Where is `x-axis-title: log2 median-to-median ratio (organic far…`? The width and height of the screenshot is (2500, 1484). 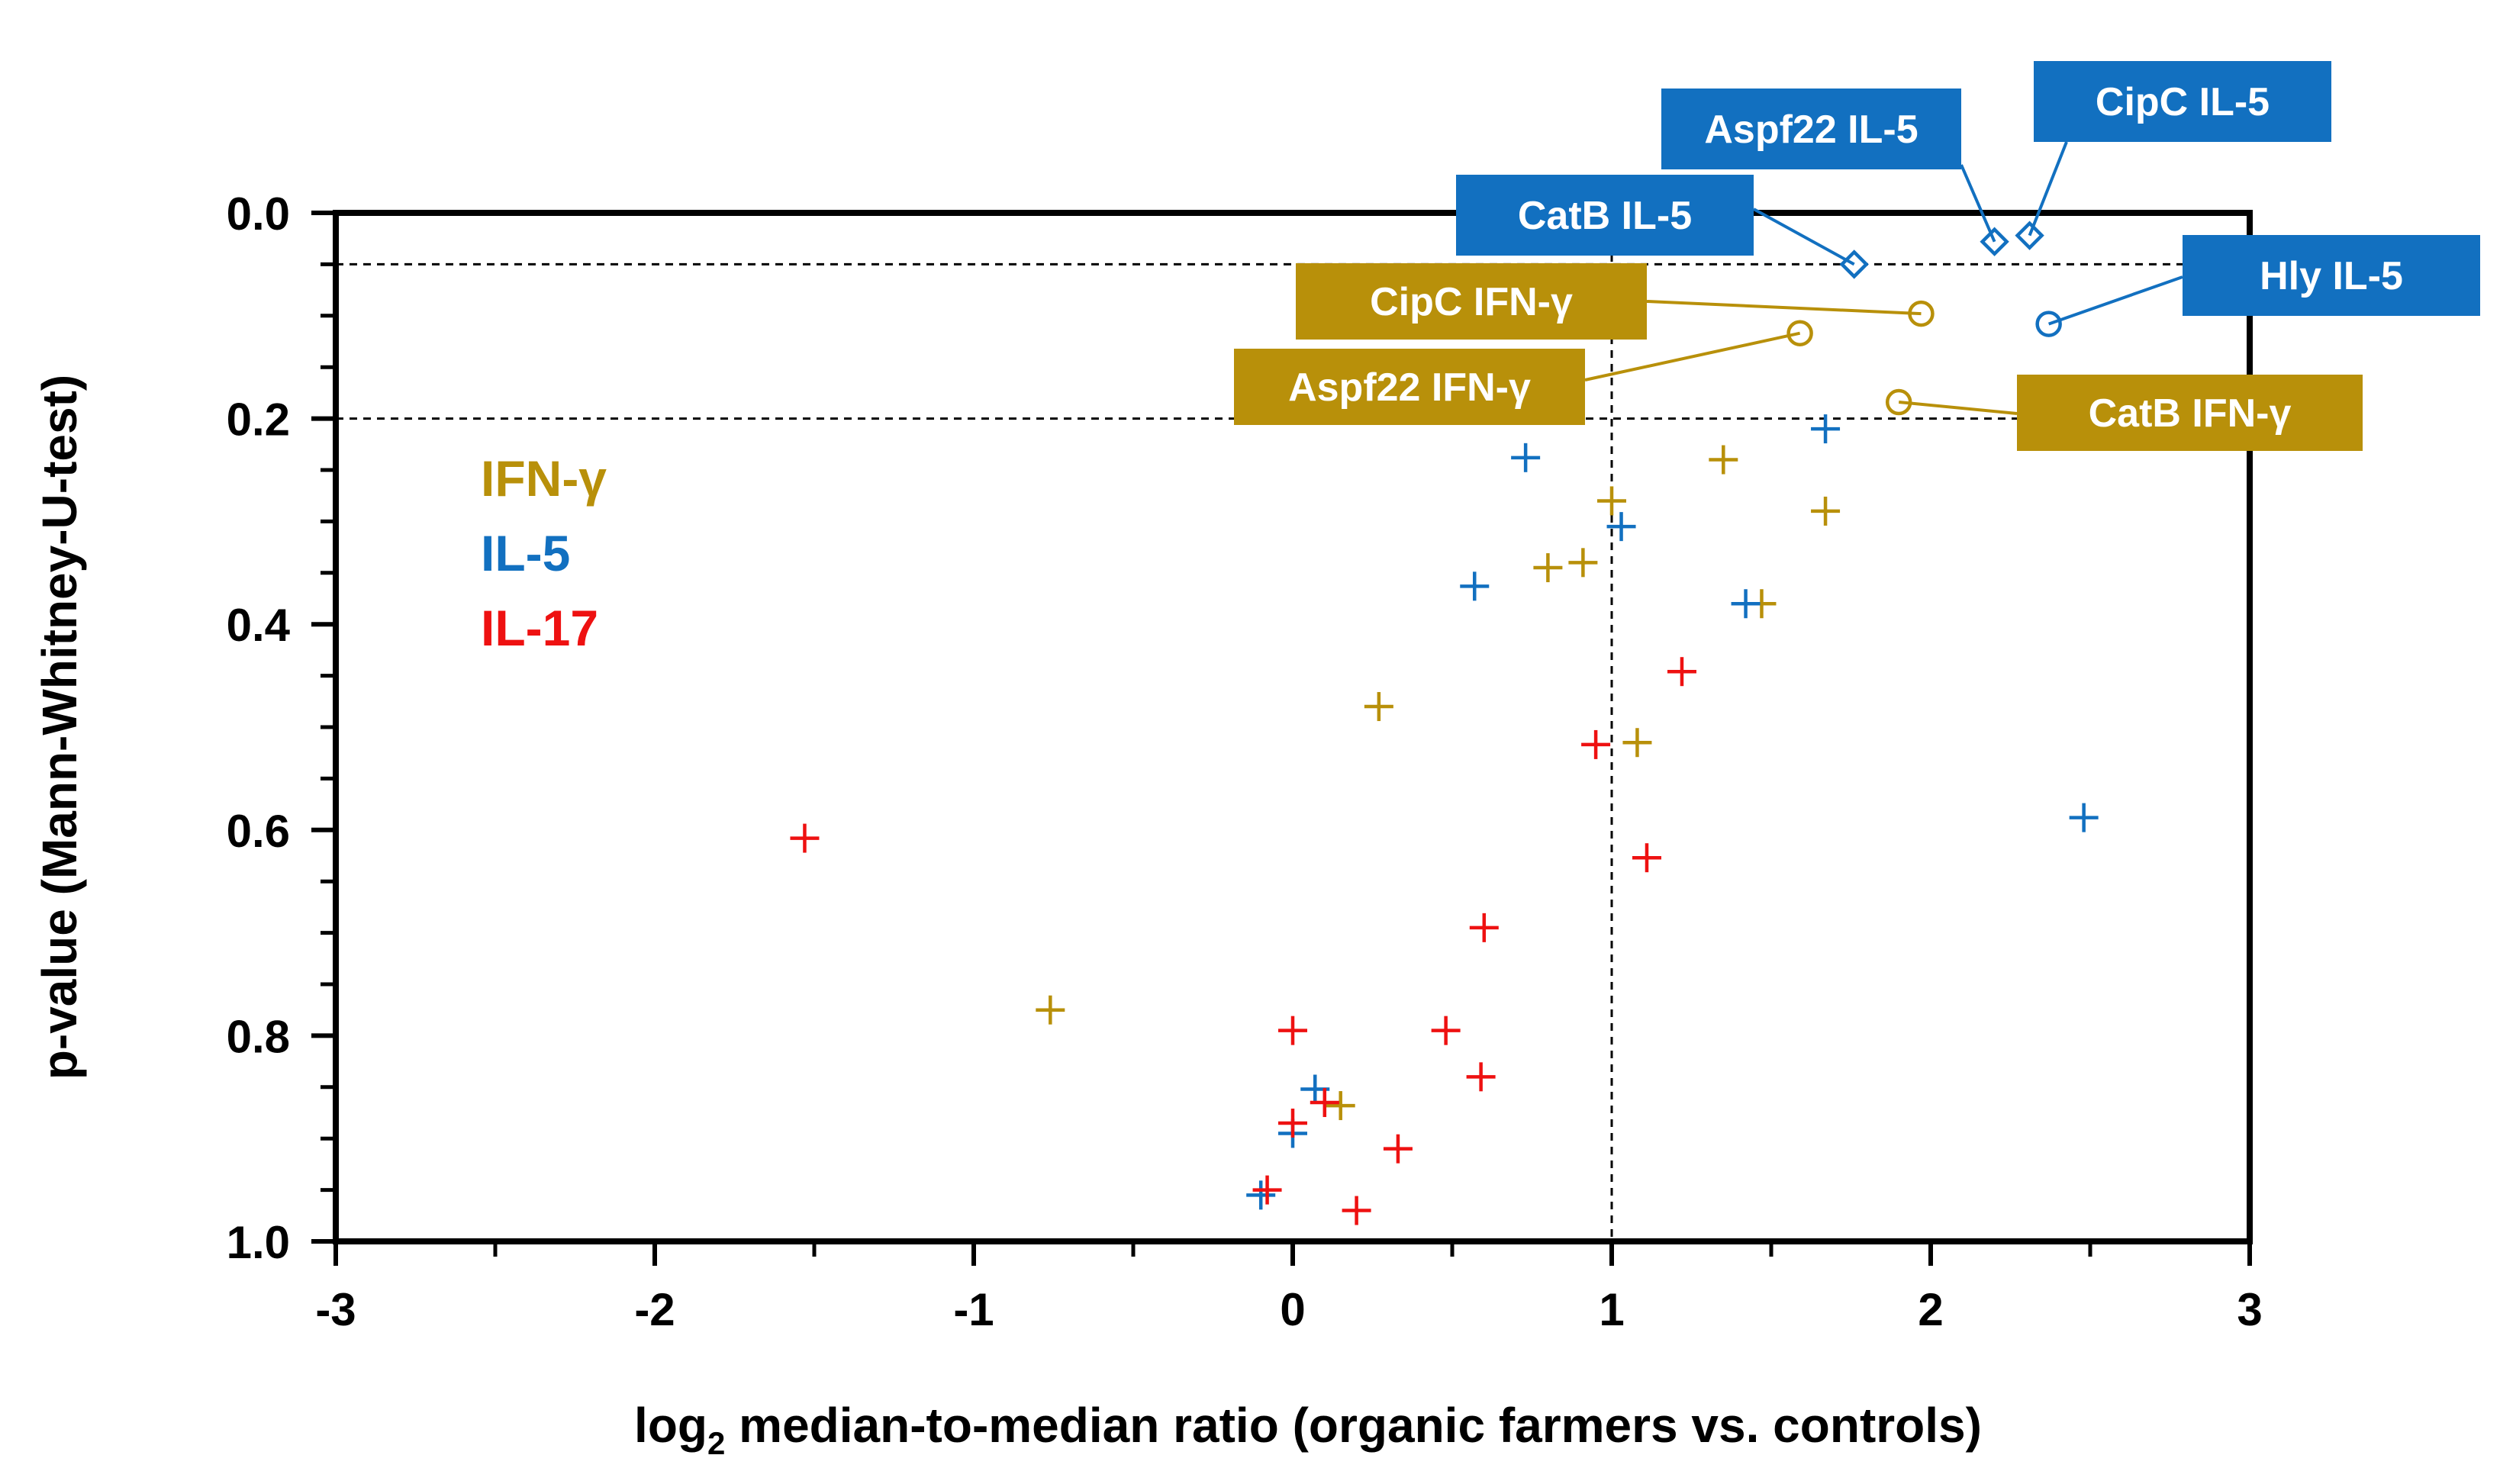 x-axis-title: log2 median-to-median ratio (organic far… is located at coordinates (1308, 1429).